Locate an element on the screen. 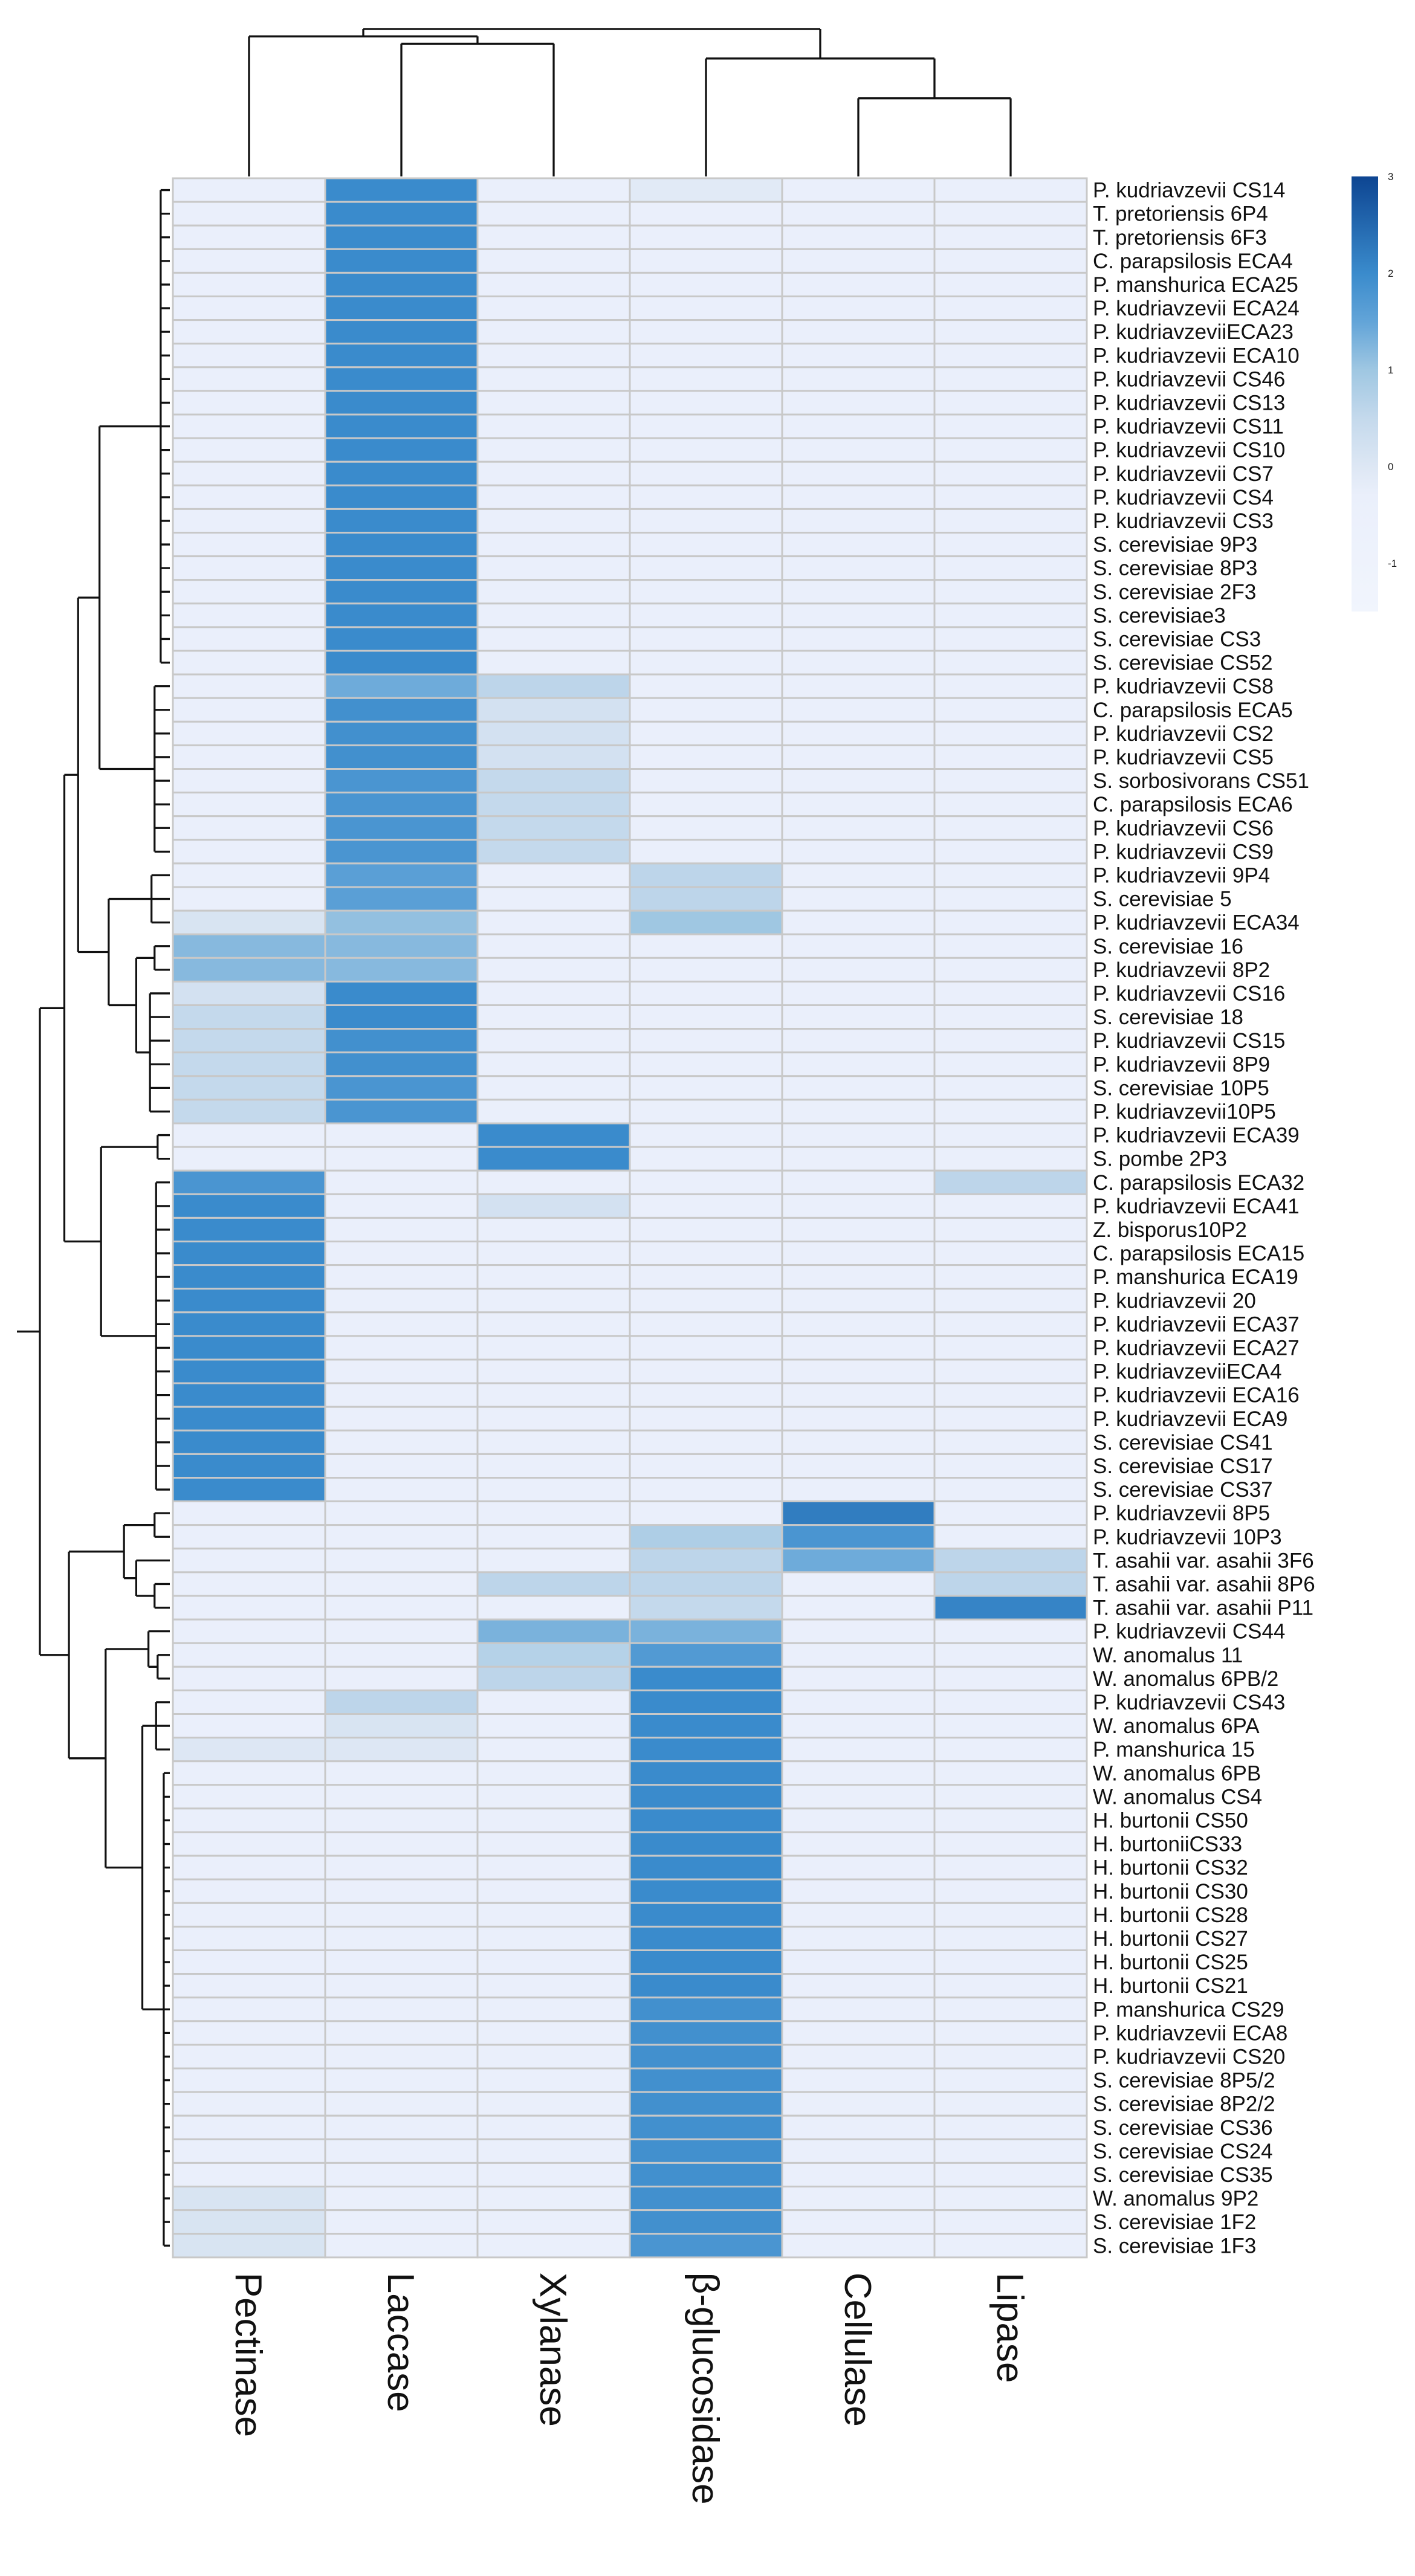 This screenshot has height=2576, width=1415. row-label: T. pretoriensis 6F3 is located at coordinates (1180, 238).